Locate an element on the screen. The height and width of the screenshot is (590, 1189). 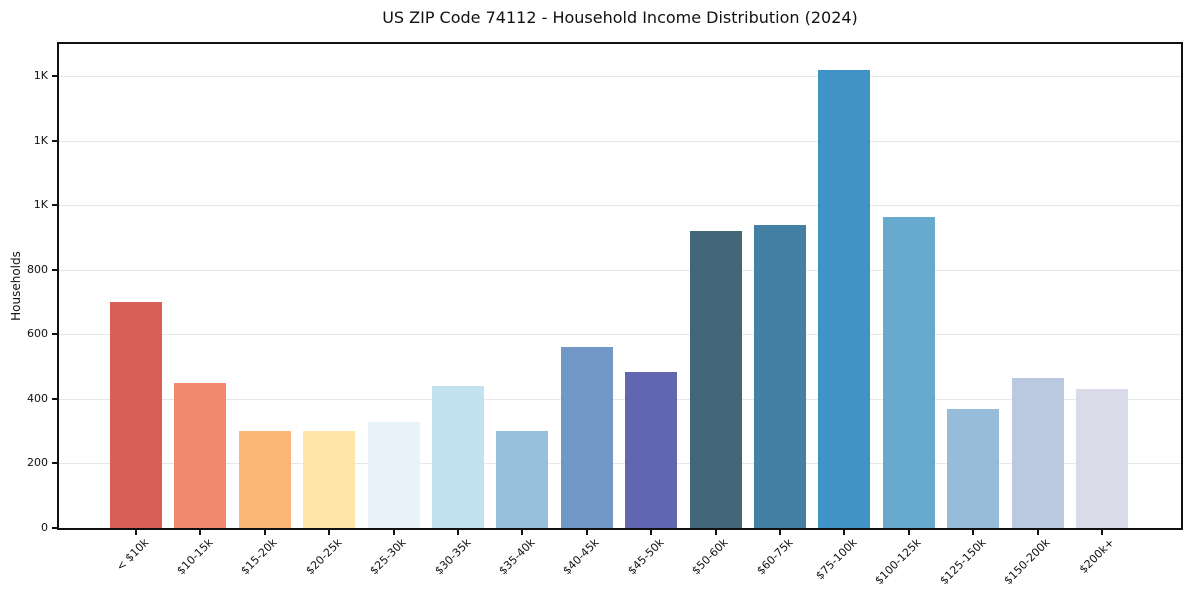
x-tick-label-13: $125-150k is located at coordinates (963, 562).